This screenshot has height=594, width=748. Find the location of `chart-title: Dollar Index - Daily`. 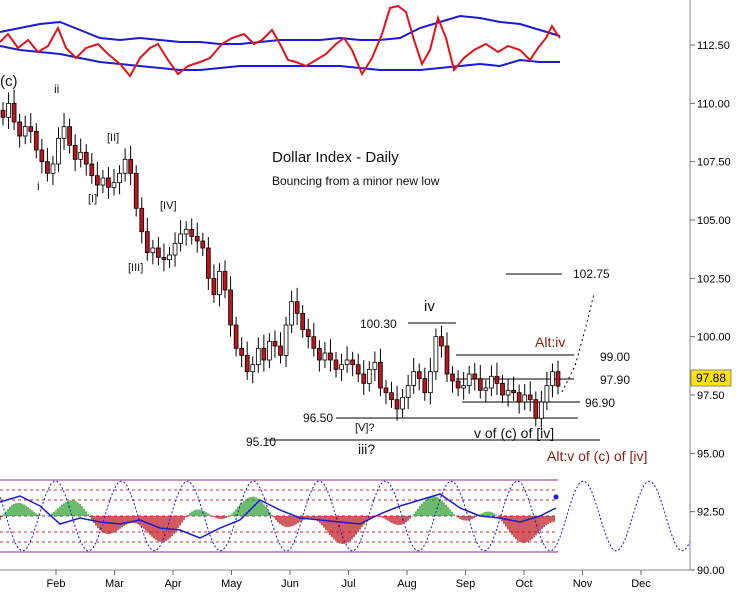

chart-title: Dollar Index - Daily is located at coordinates (335, 157).